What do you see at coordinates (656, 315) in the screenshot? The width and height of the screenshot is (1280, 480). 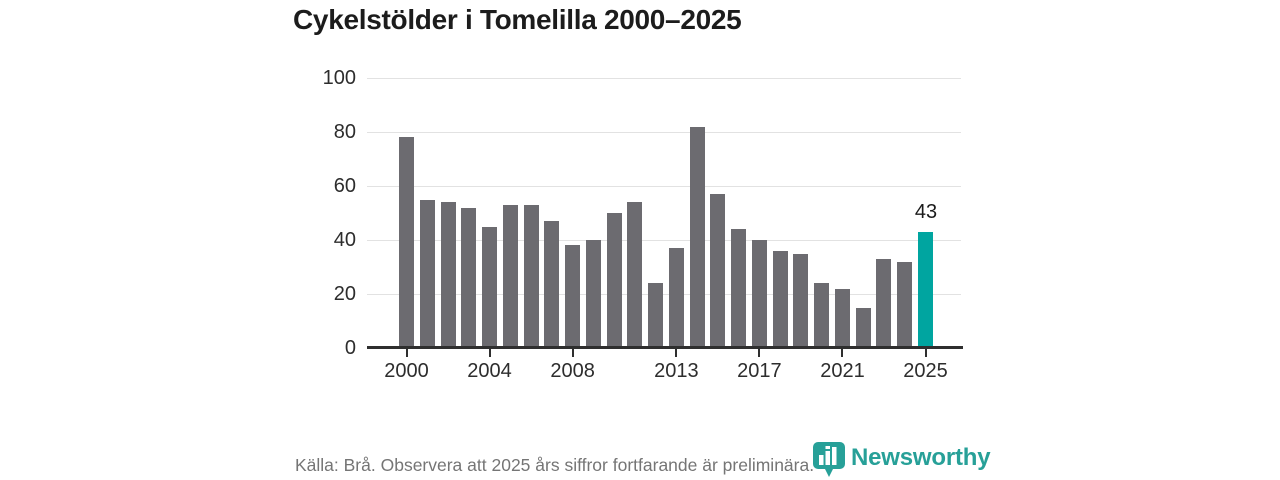 I see `bar-2012` at bounding box center [656, 315].